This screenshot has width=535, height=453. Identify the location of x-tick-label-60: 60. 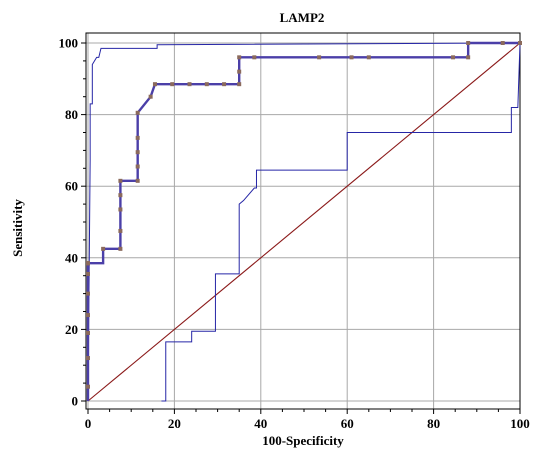
(347, 423).